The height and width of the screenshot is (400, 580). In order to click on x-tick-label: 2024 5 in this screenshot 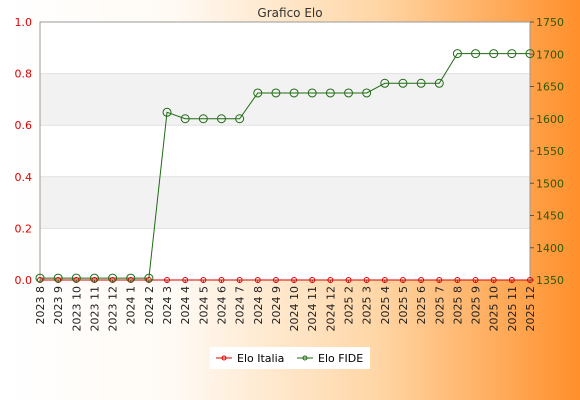, I will do `click(203, 305)`.